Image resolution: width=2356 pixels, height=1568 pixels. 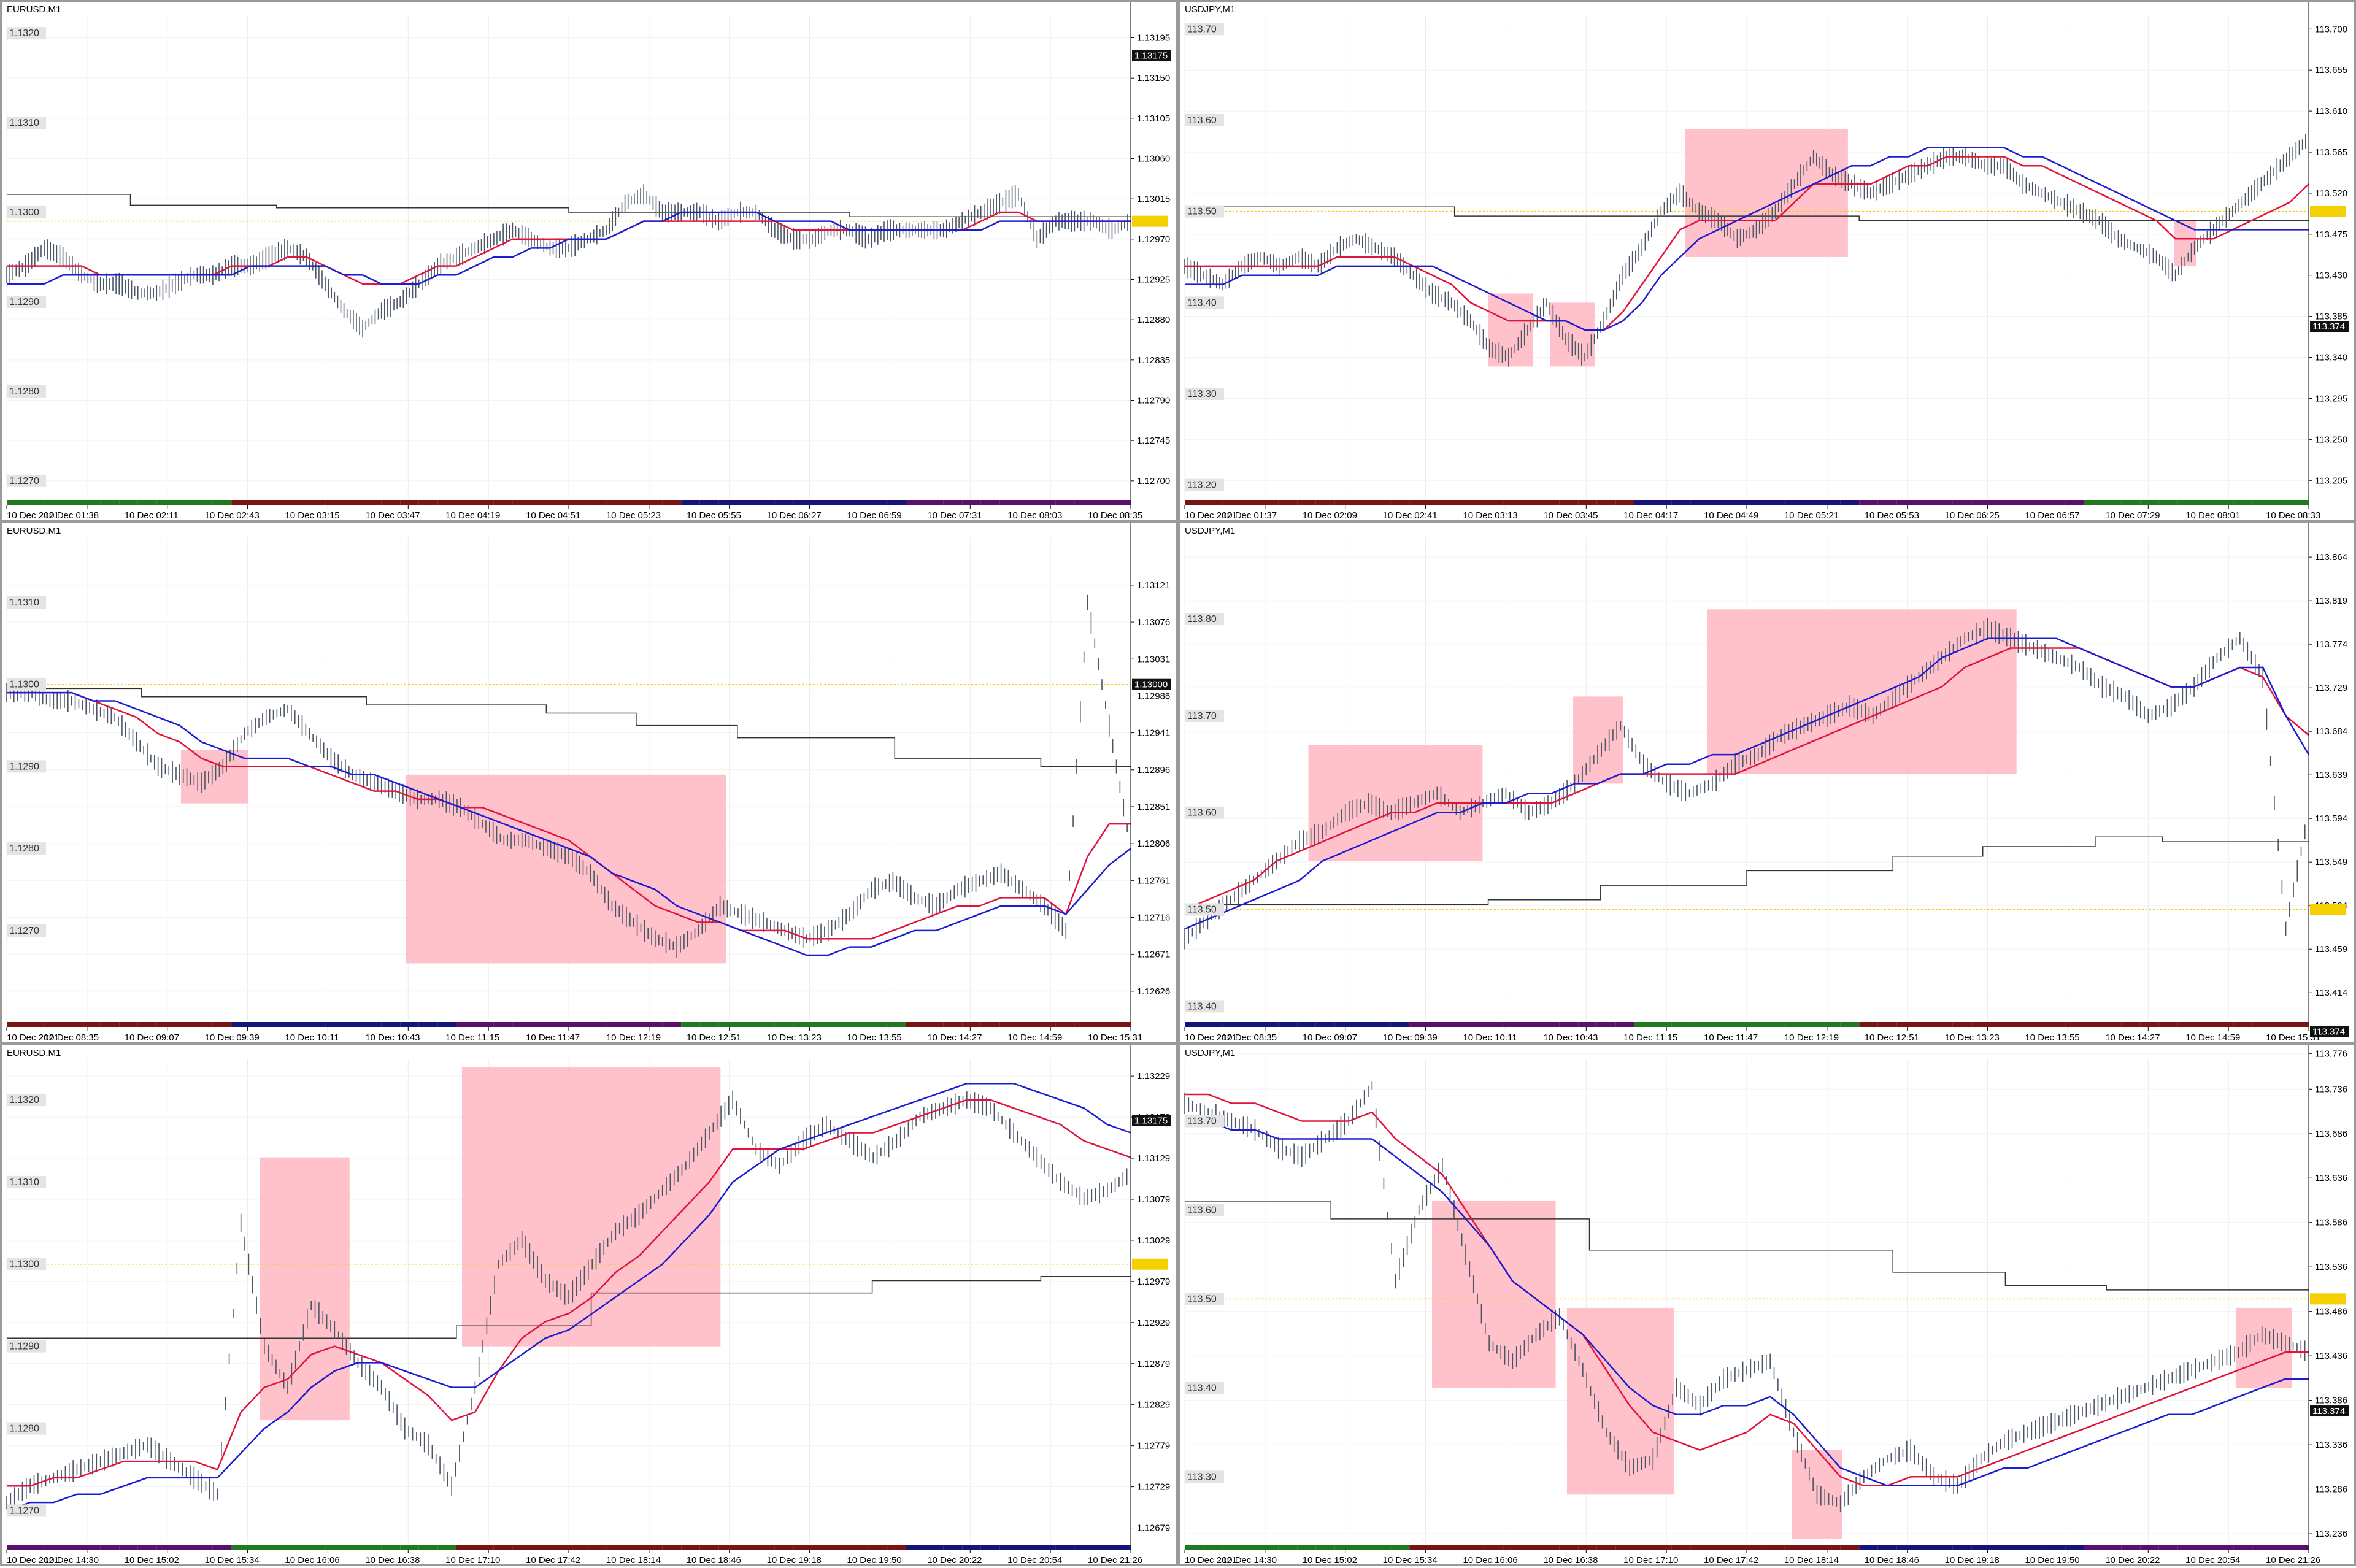 What do you see at coordinates (633, 515) in the screenshot?
I see `time-label: 10 Dec 05:23` at bounding box center [633, 515].